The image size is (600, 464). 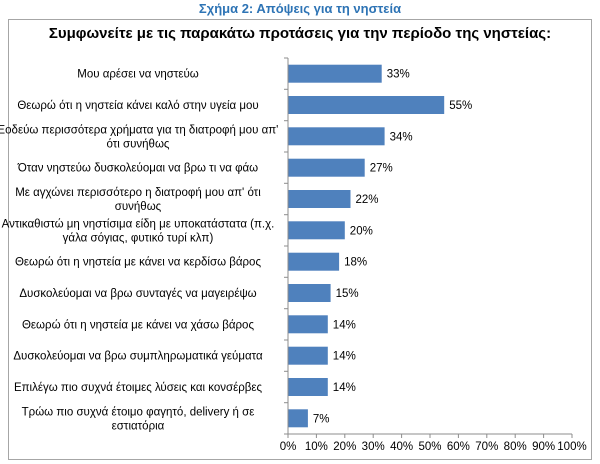 I want to click on bar-value-label: 22%, so click(x=367, y=200).